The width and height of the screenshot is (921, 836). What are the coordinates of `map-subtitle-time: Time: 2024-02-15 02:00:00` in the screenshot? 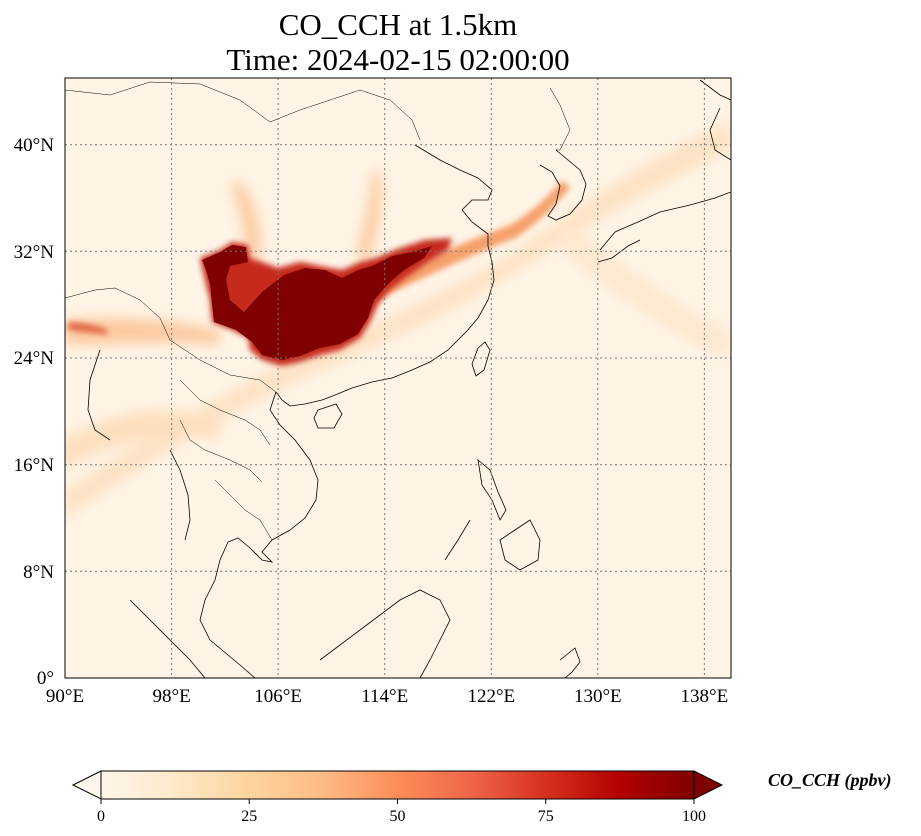 It's located at (398, 59).